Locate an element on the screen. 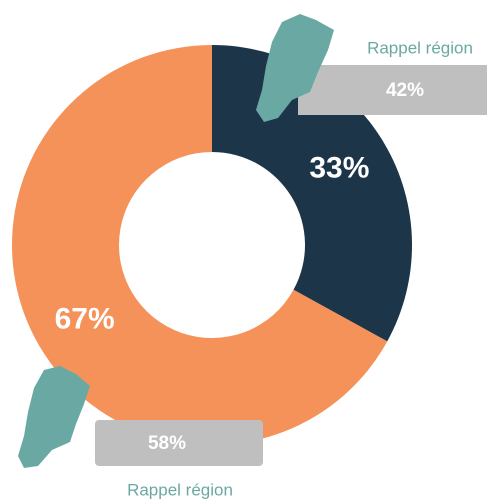 The height and width of the screenshot is (502, 487). data-label: 33% is located at coordinates (339, 168).